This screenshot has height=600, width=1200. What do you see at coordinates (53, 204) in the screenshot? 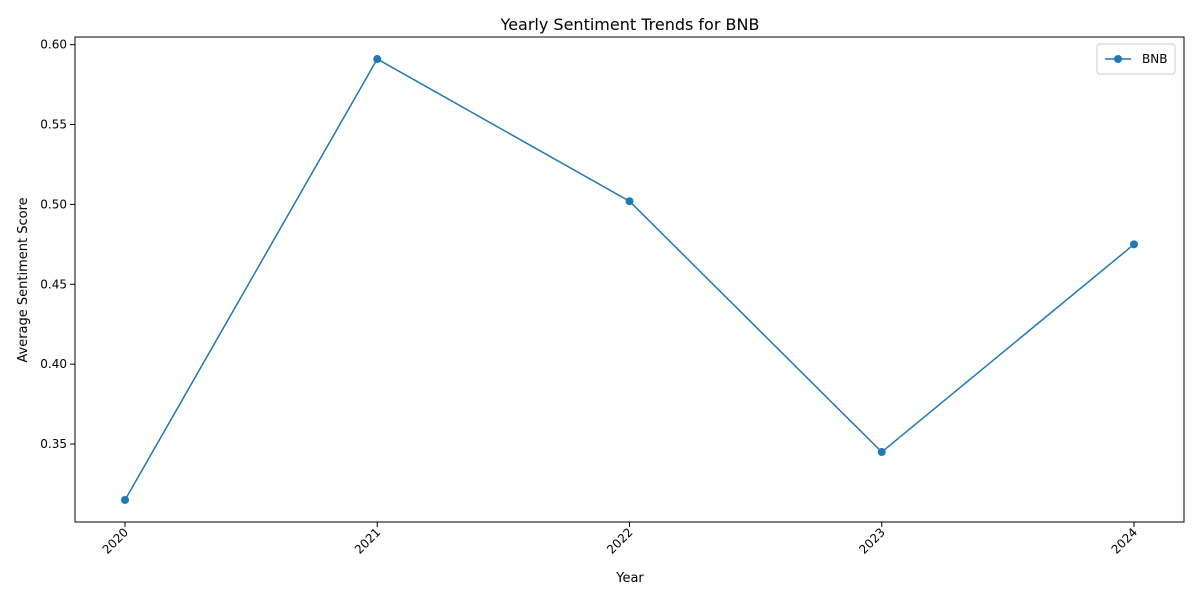
I see `y-tick-label: 0.50` at bounding box center [53, 204].